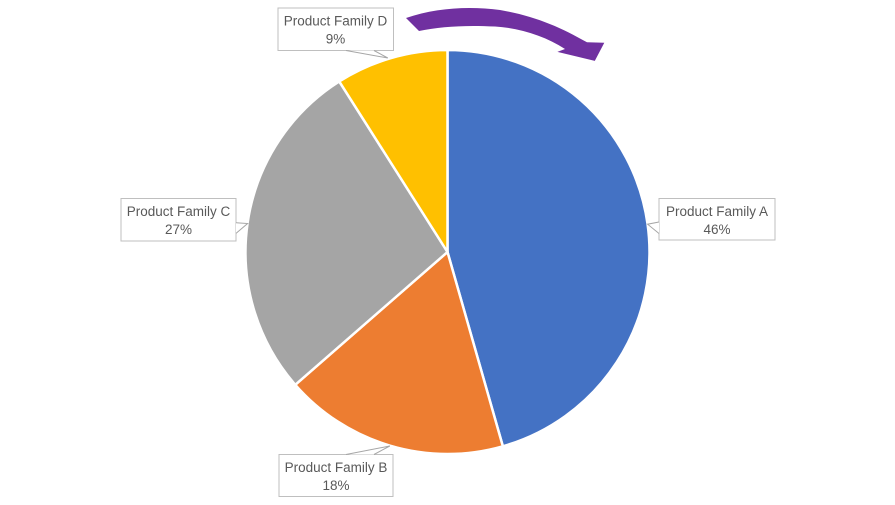 Image resolution: width=895 pixels, height=505 pixels. I want to click on svg-text: 46%, so click(716, 229).